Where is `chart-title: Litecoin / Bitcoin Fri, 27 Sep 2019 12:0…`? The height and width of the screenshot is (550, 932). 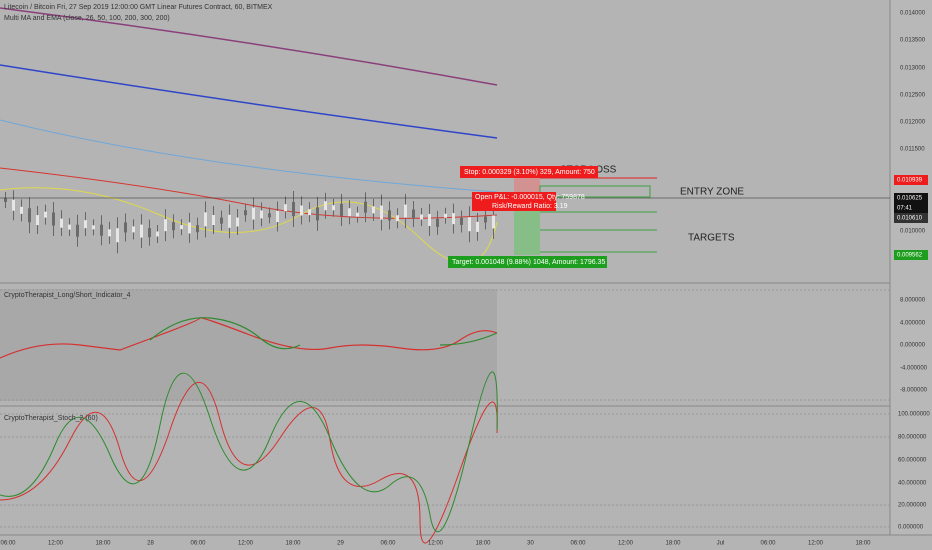
chart-title: Litecoin / Bitcoin Fri, 27 Sep 2019 12:0… is located at coordinates (138, 7).